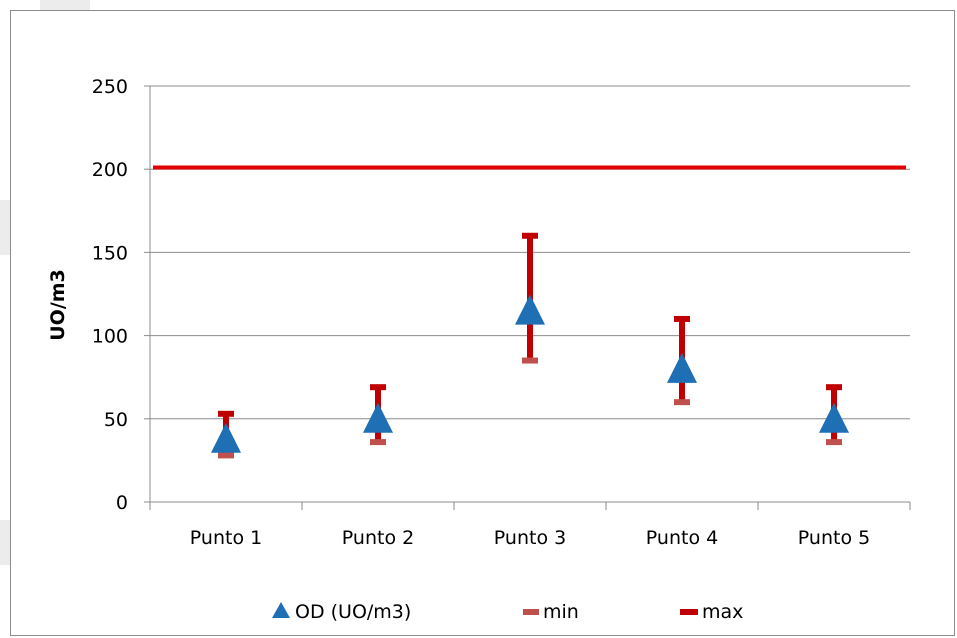  Describe the element at coordinates (110, 170) in the screenshot. I see `y-tick-label: 200` at that location.